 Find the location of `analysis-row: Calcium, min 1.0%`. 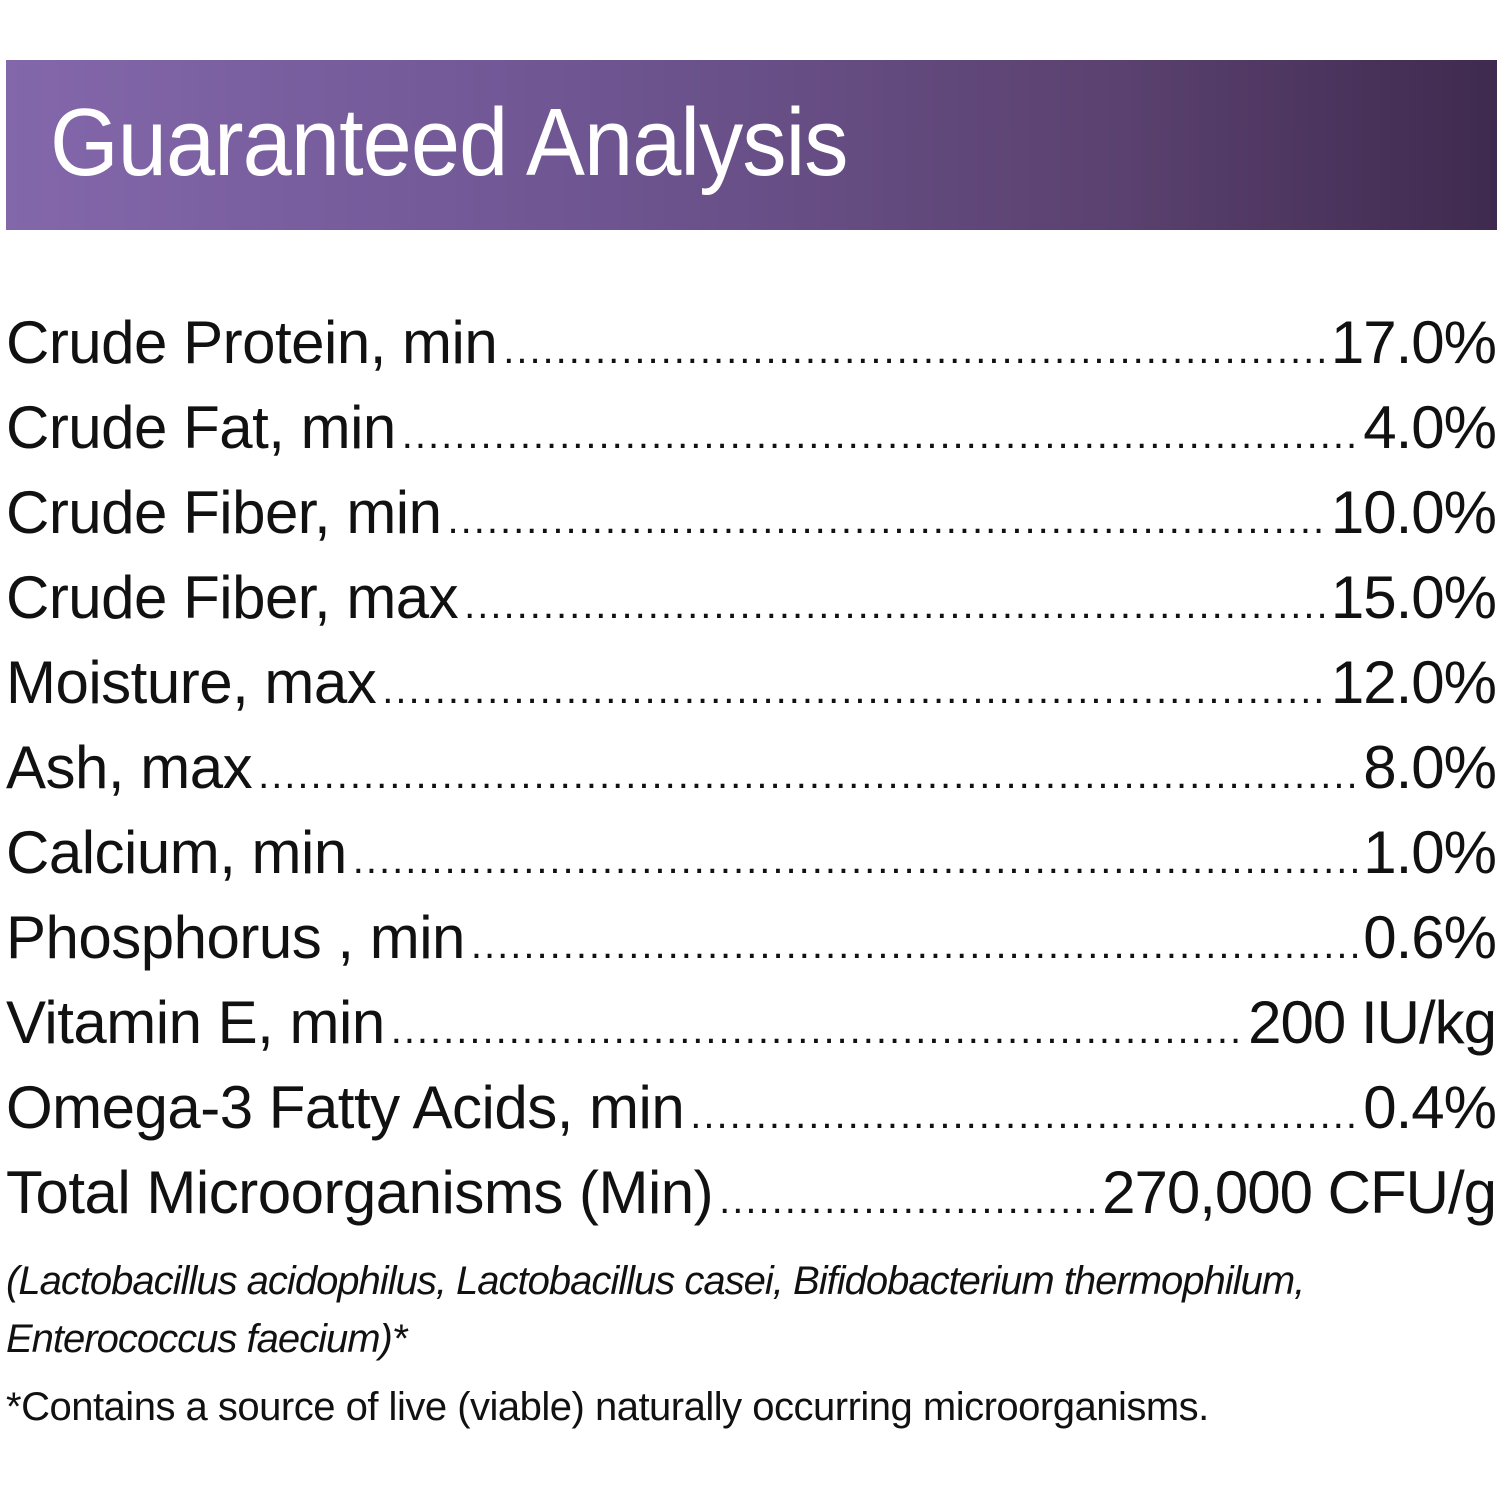

analysis-row: Calcium, min 1.0% is located at coordinates (751, 852).